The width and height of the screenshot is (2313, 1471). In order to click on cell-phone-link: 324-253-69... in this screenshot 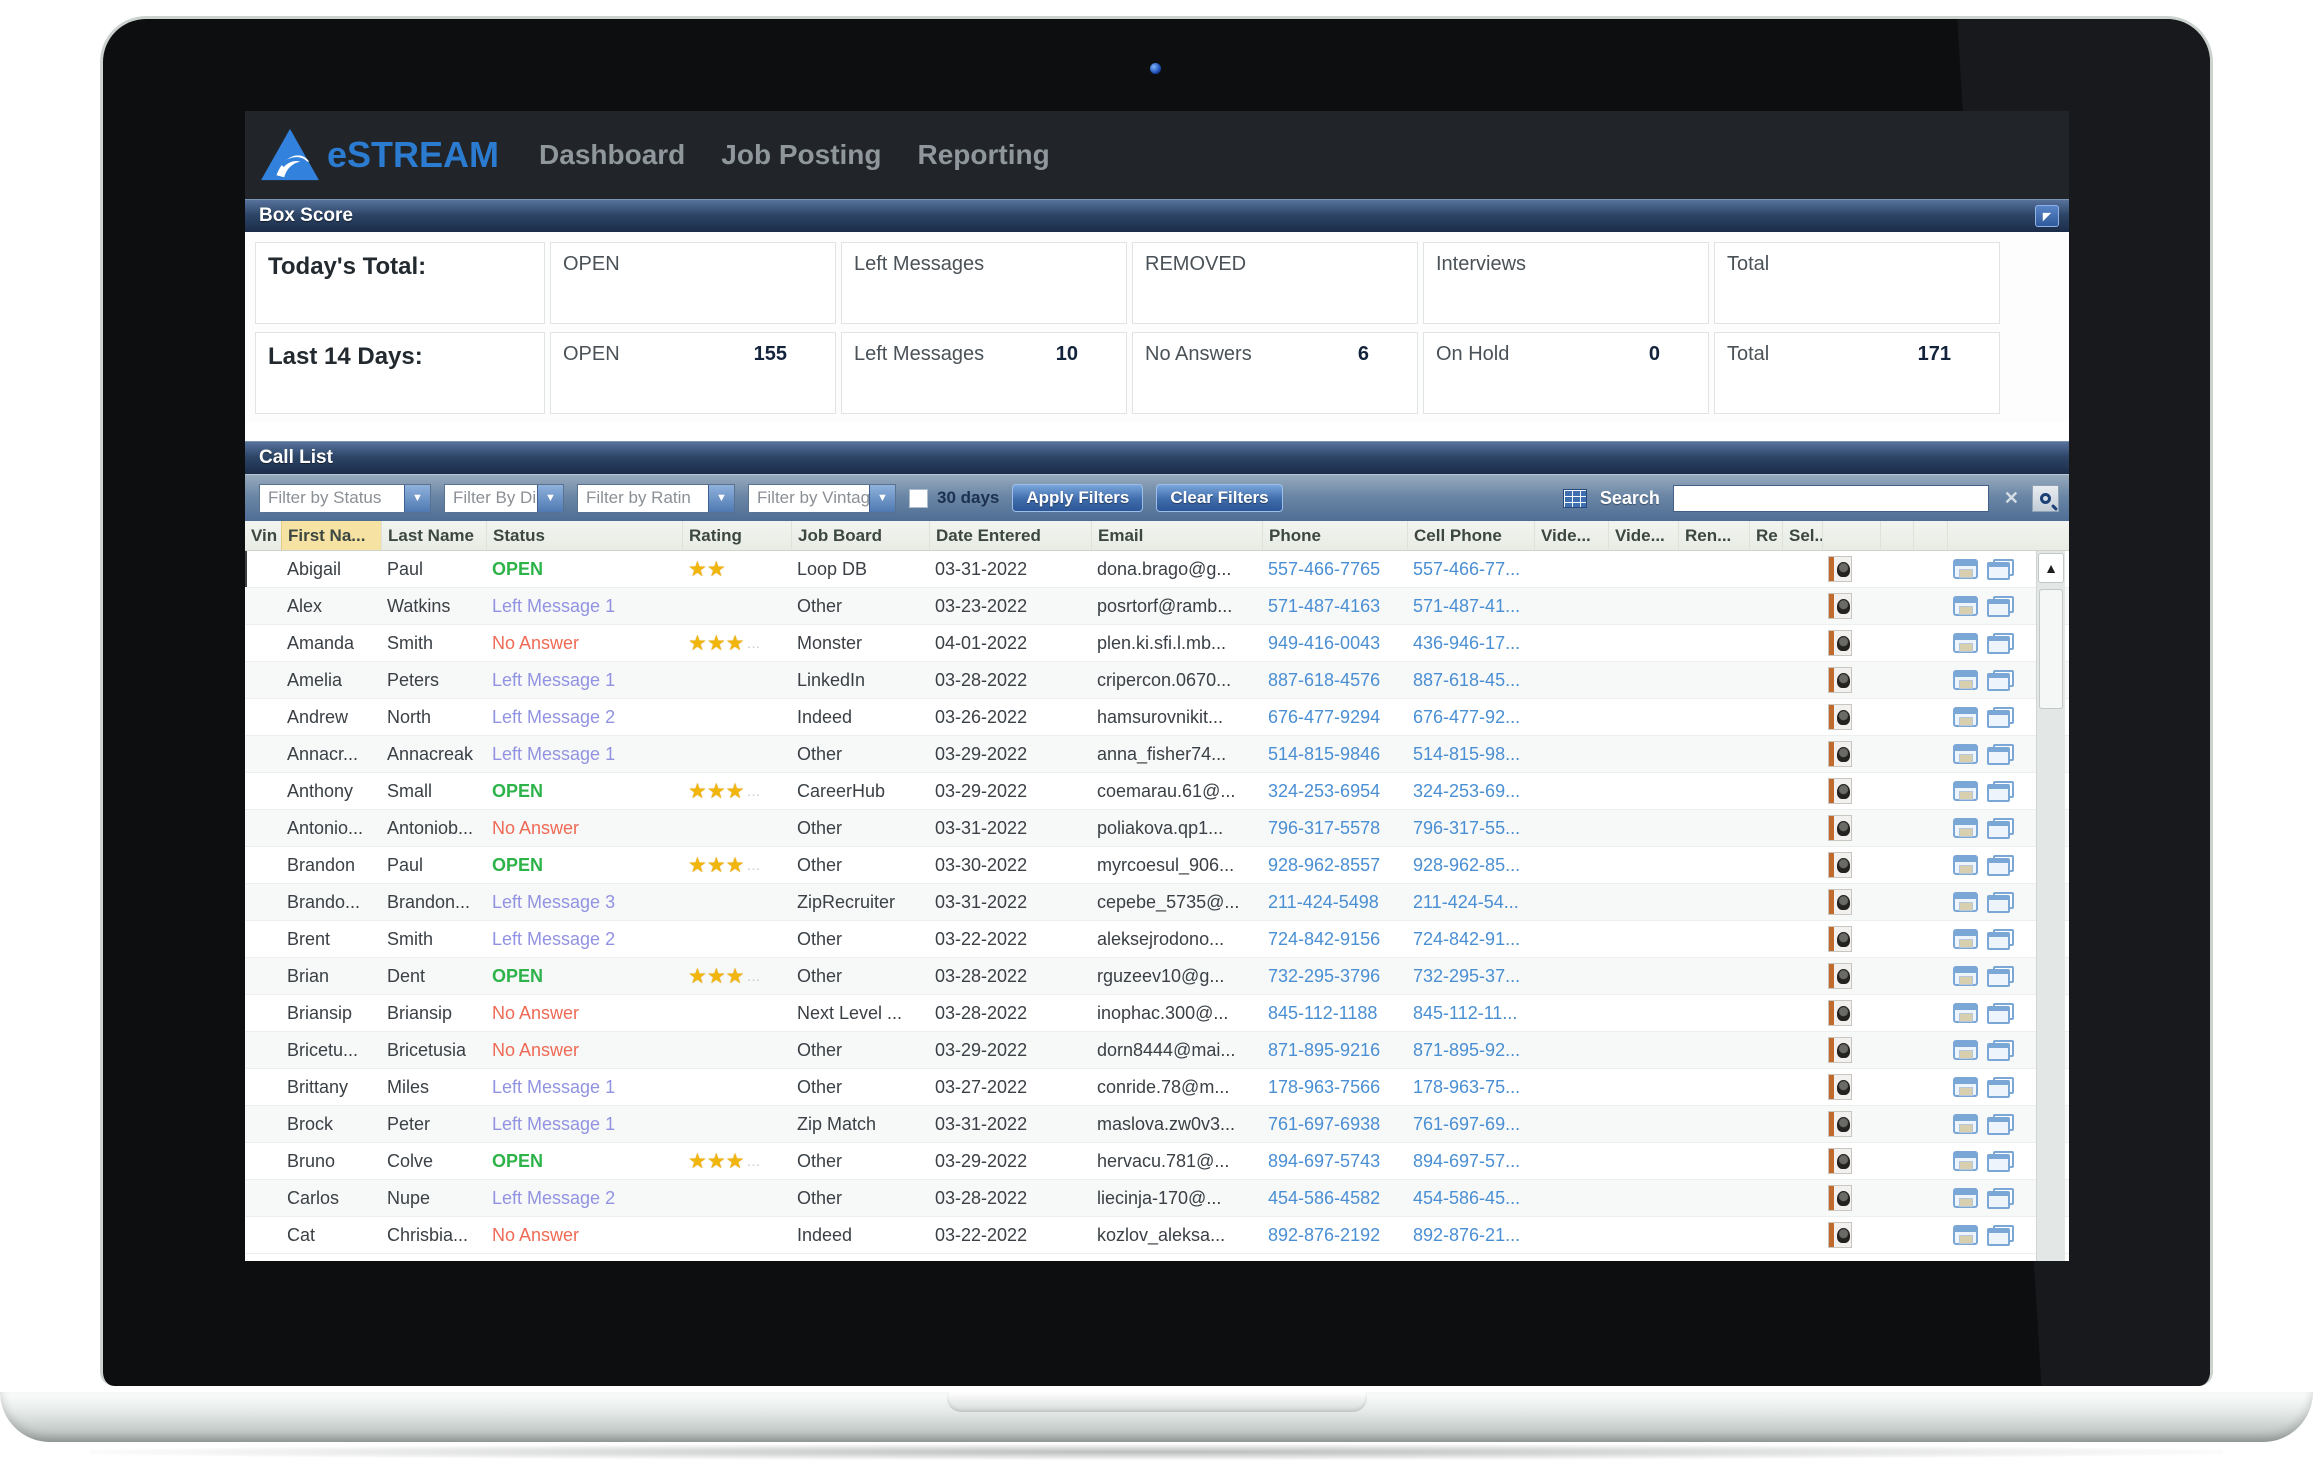, I will do `click(1467, 790)`.